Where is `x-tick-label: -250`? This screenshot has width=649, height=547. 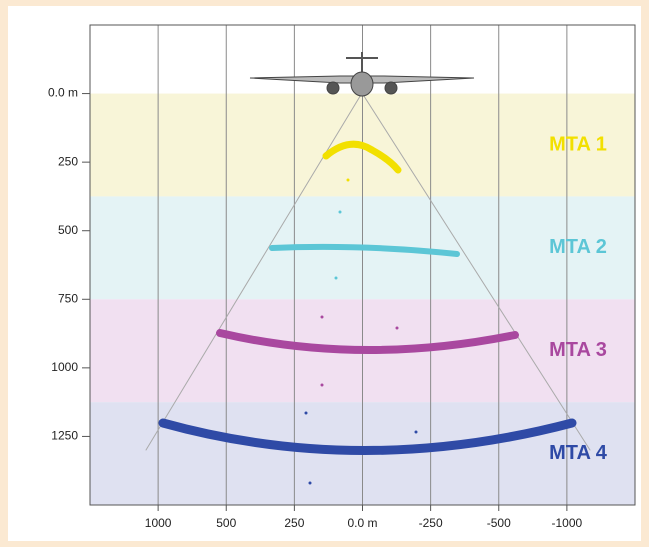
x-tick-label: -250 is located at coordinates (431, 523).